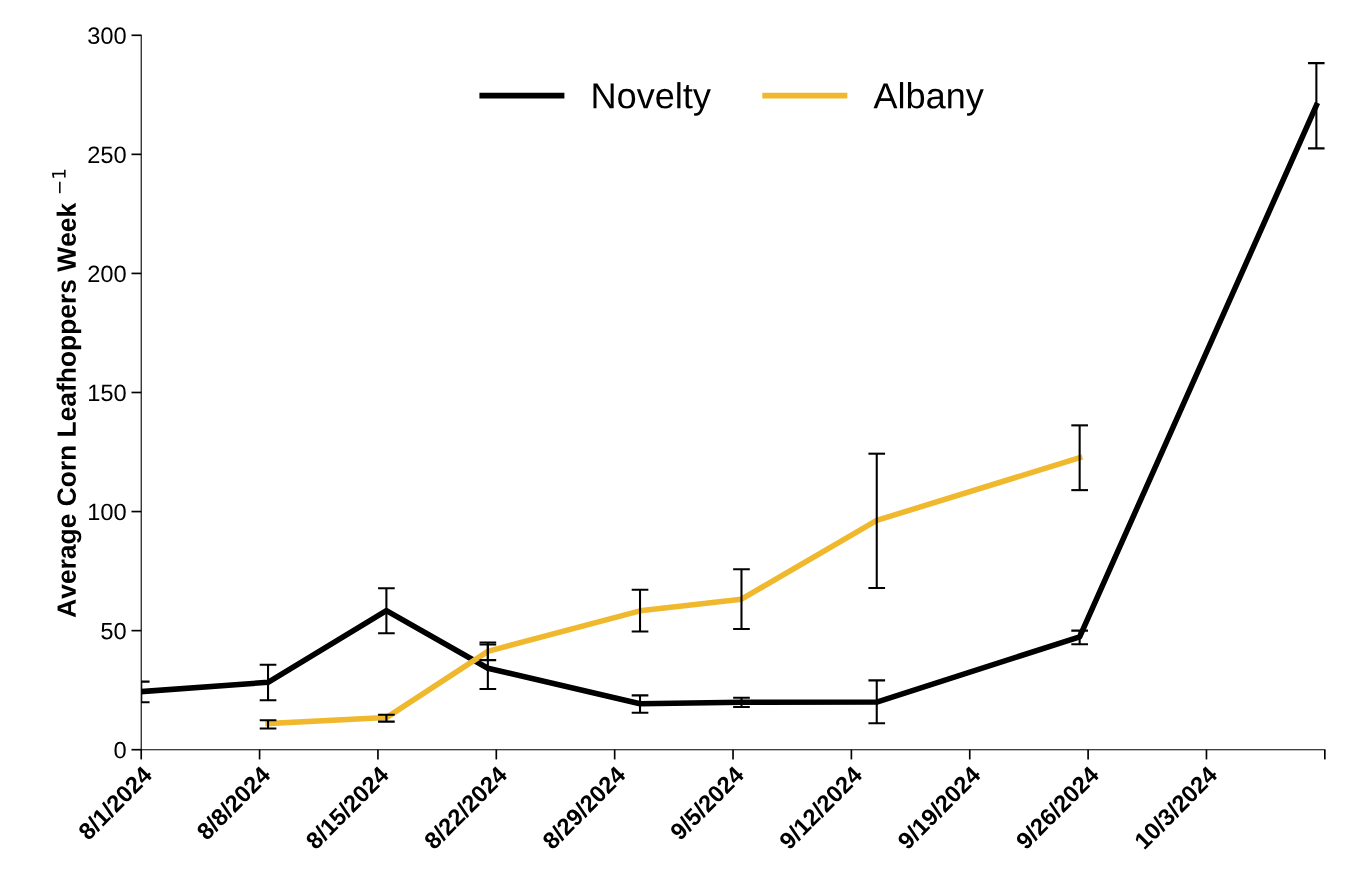  What do you see at coordinates (120, 750) in the screenshot?
I see `y-tick-label: 0` at bounding box center [120, 750].